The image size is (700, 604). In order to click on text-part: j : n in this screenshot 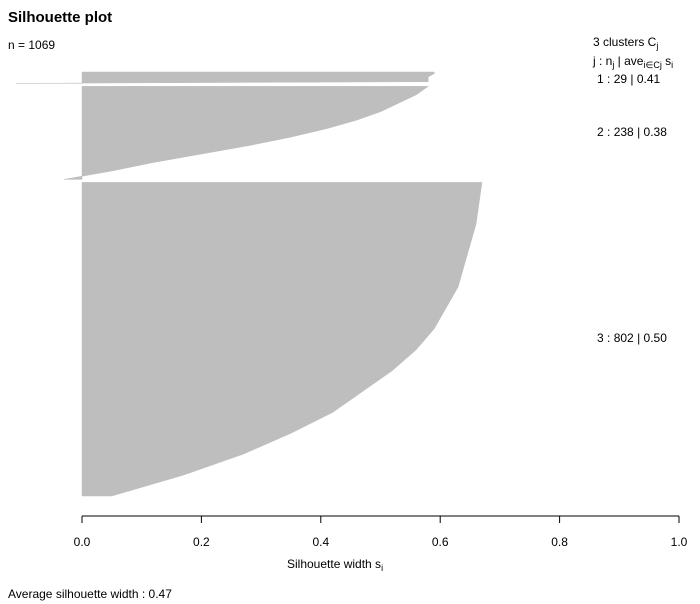, I will do `click(602, 61)`.